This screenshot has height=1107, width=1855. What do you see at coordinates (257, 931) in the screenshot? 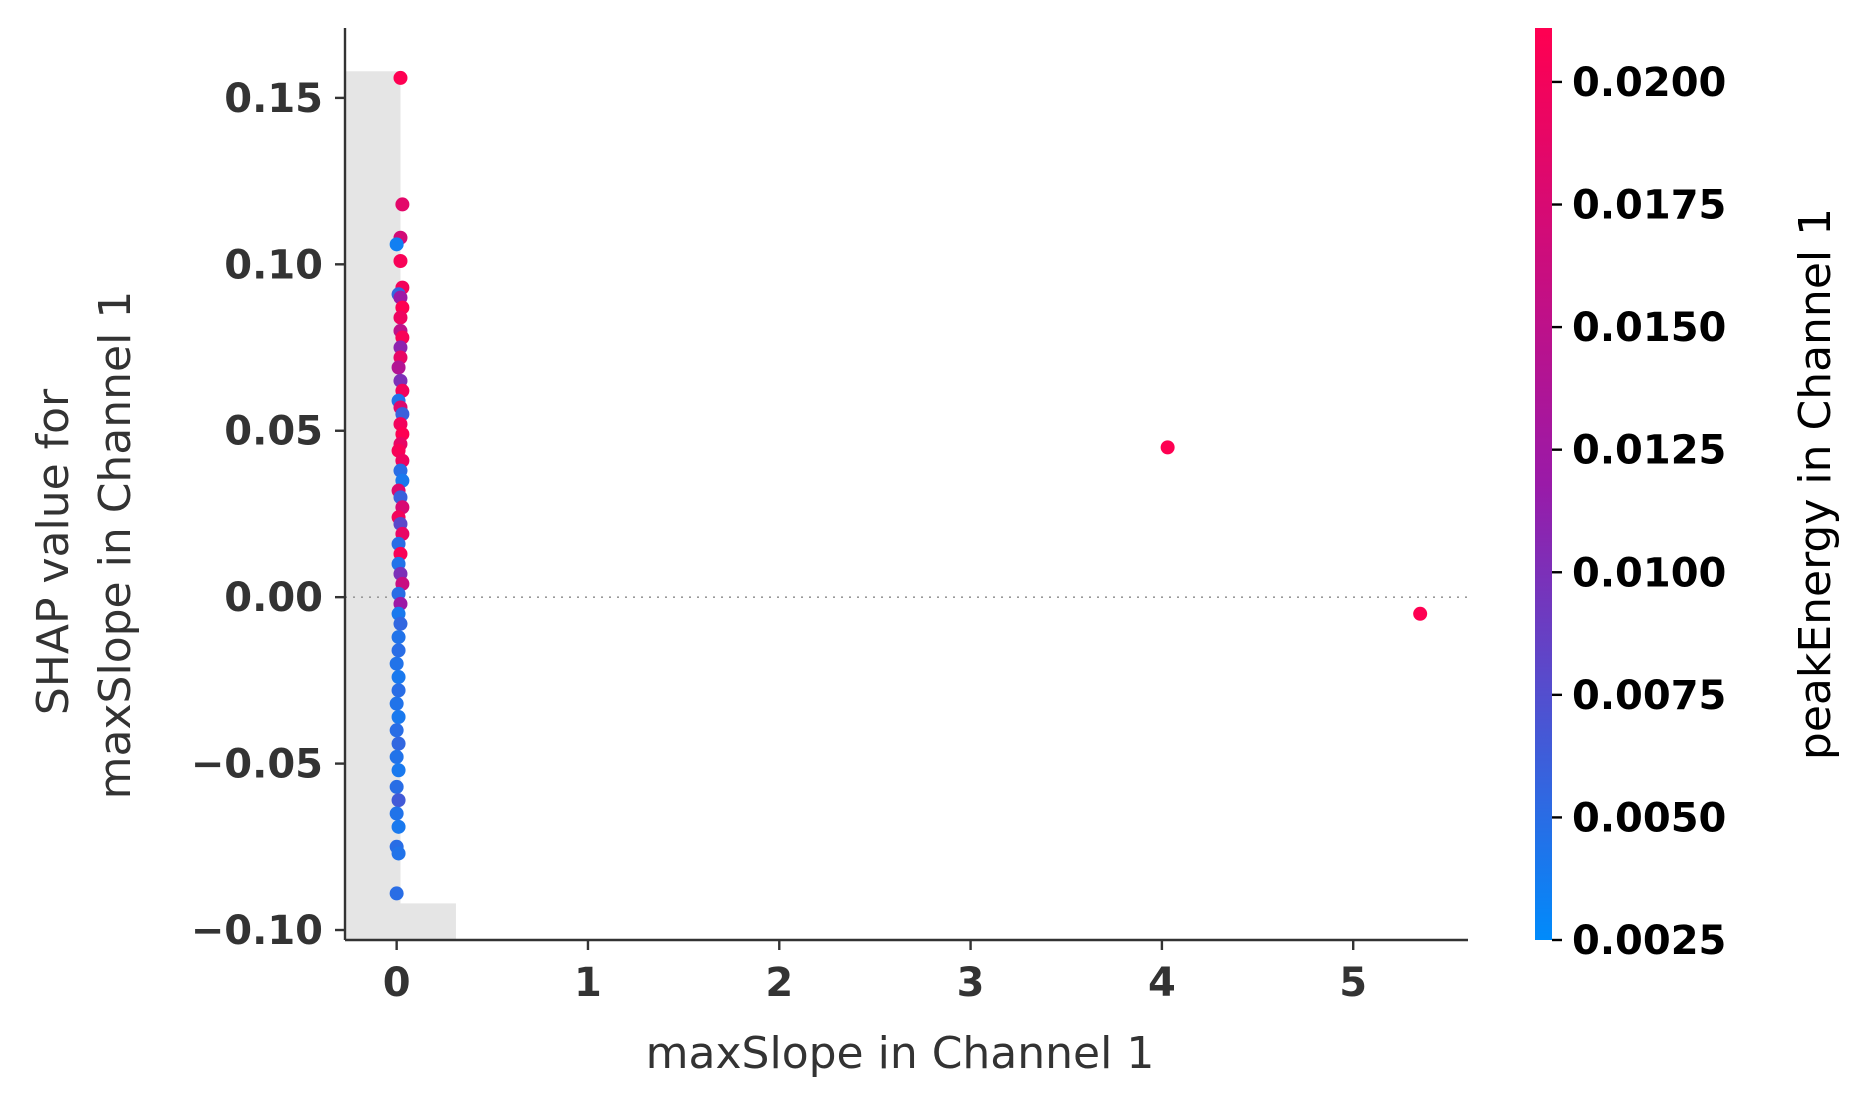
I see `y-tick-label-5: −0.10` at bounding box center [257, 931].